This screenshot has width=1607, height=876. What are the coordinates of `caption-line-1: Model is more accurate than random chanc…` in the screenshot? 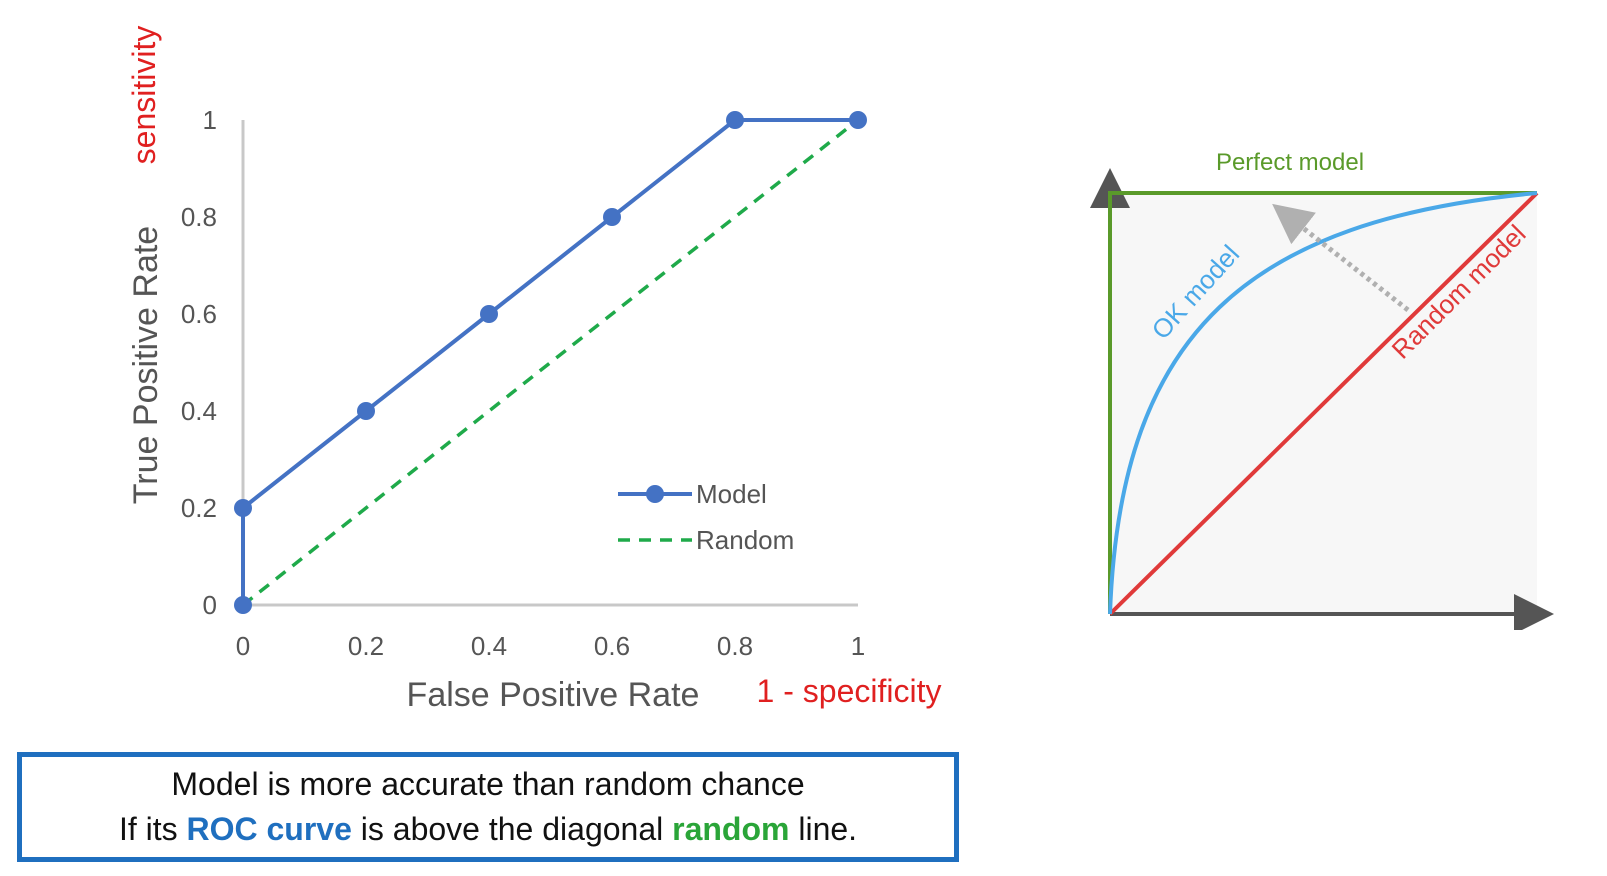 It's located at (488, 784).